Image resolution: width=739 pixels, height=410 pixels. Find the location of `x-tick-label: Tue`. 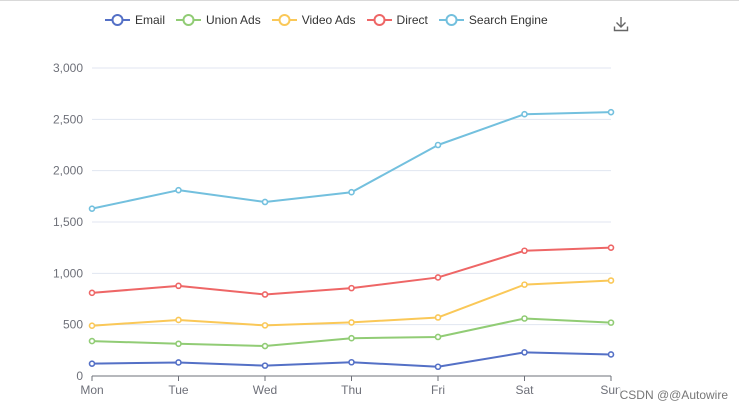

x-tick-label: Tue is located at coordinates (178, 390).